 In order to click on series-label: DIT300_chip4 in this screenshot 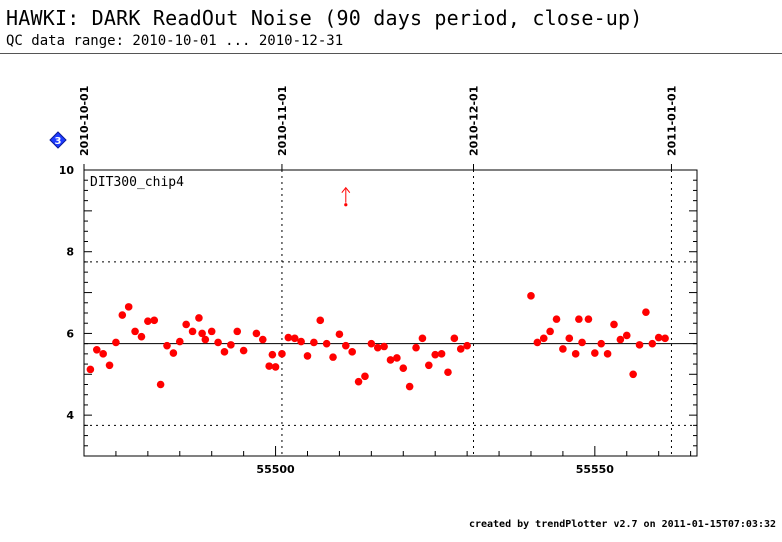, I will do `click(137, 182)`.